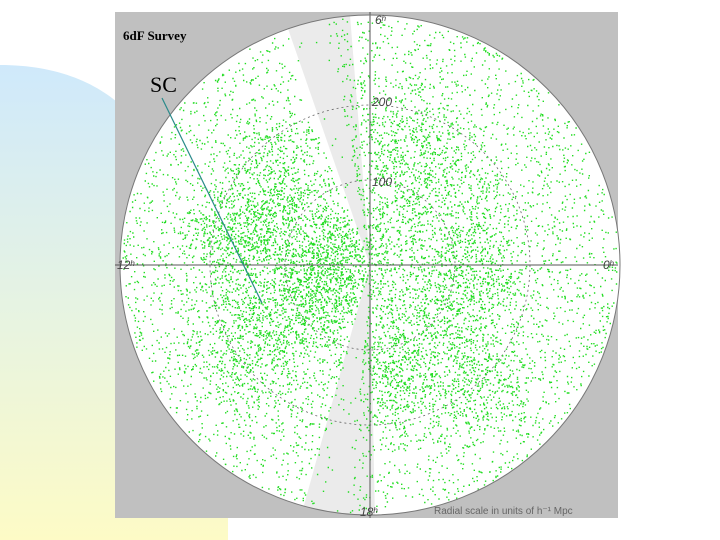  What do you see at coordinates (381, 20) in the screenshot?
I see `hour-label: 6ʰ` at bounding box center [381, 20].